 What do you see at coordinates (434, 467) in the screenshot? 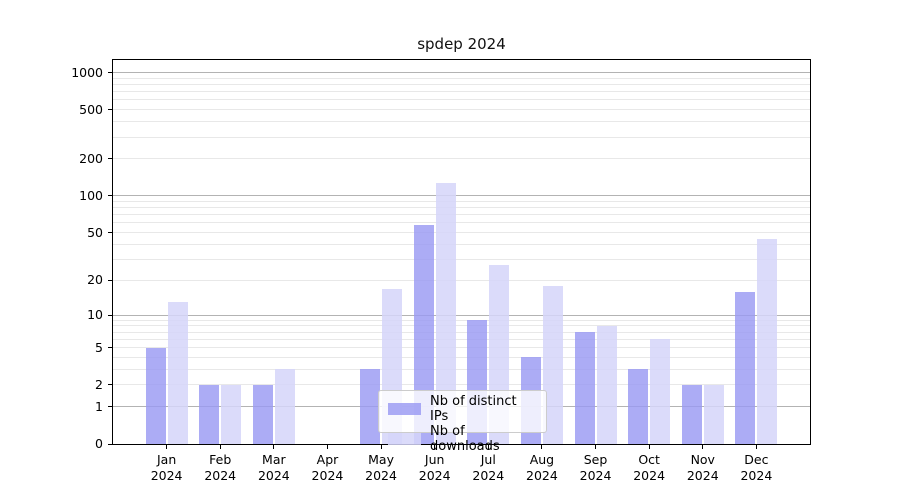
I see `x-tick-label: Jun 2024` at bounding box center [434, 467].